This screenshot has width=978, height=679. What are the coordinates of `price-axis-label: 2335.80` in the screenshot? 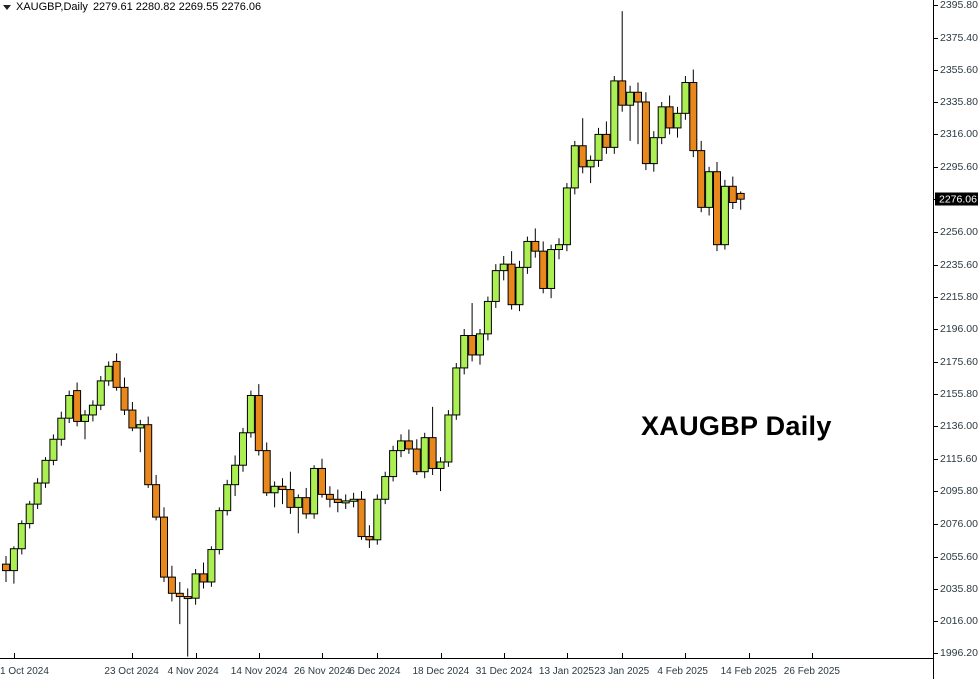 It's located at (959, 102).